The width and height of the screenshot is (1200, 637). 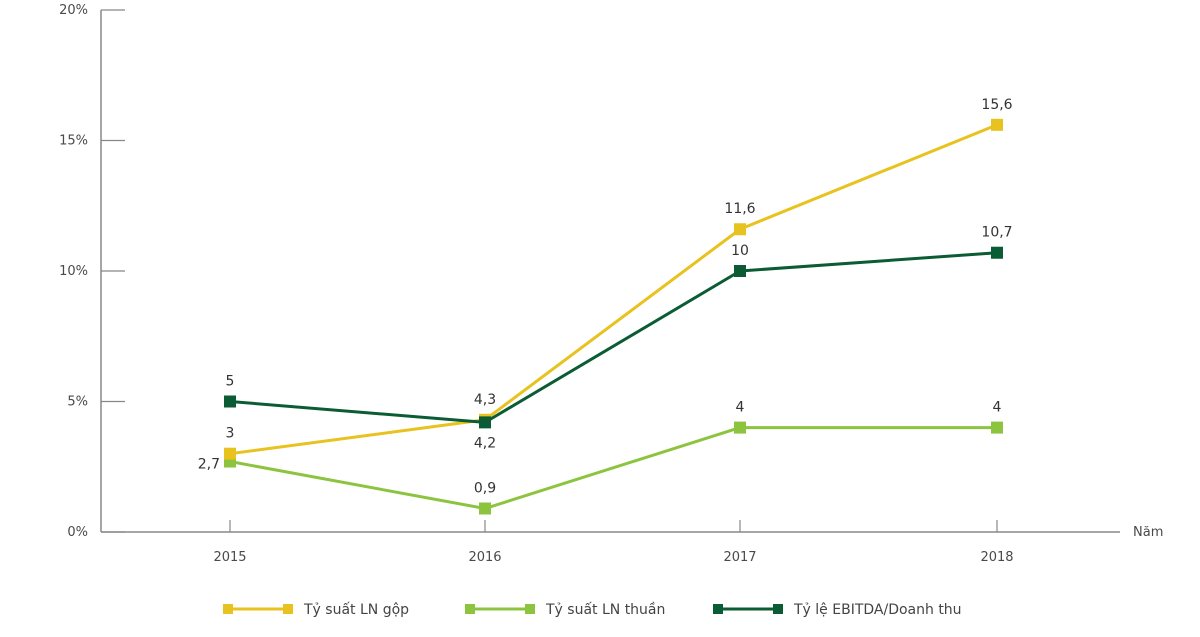 What do you see at coordinates (73, 141) in the screenshot?
I see `y-tick-label: 15%` at bounding box center [73, 141].